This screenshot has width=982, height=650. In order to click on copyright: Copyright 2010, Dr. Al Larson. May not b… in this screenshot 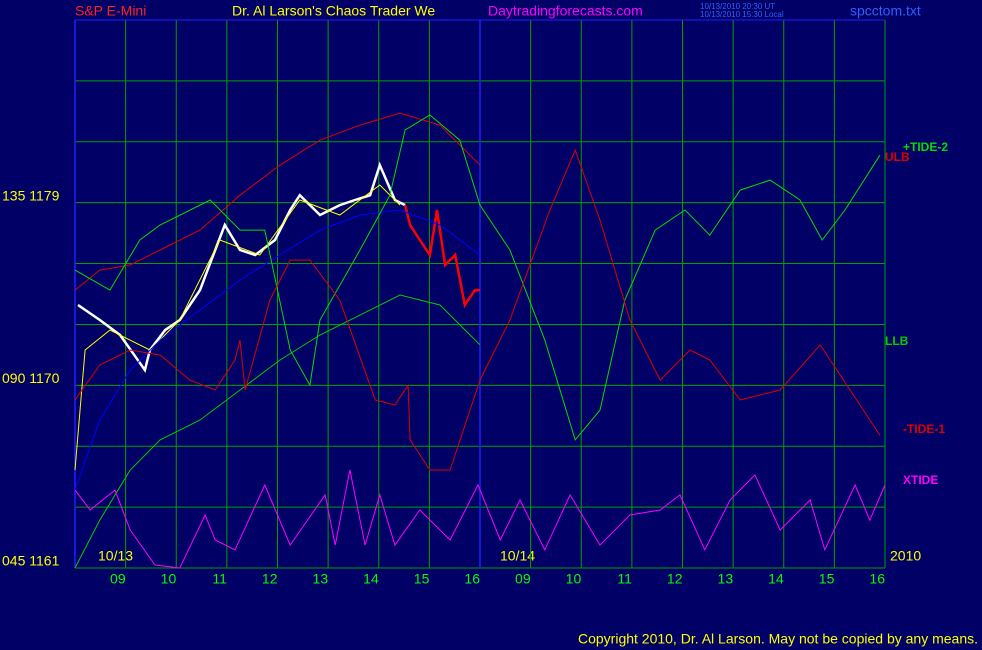, I will do `click(778, 639)`.